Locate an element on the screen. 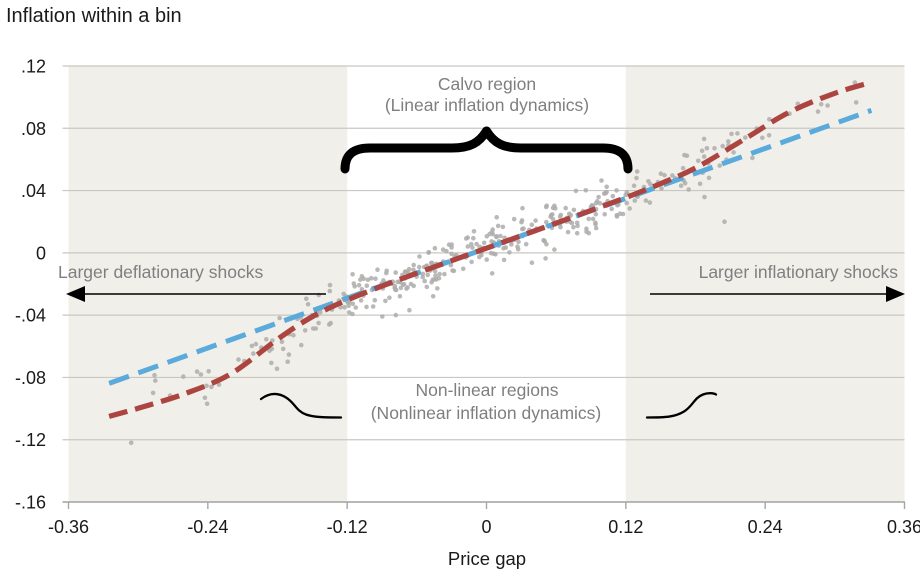 This screenshot has height=577, width=920. y-tick-label: .04 is located at coordinates (33, 191).